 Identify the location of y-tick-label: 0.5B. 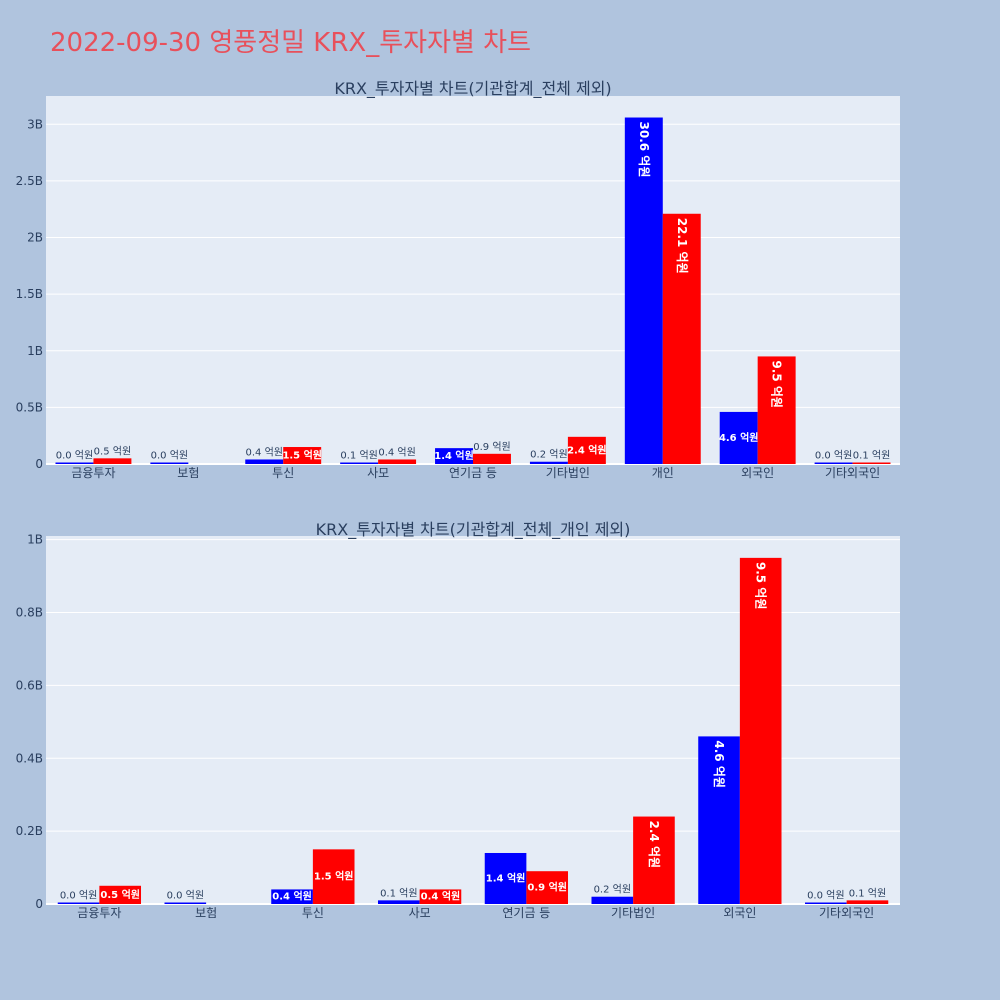
(29, 407).